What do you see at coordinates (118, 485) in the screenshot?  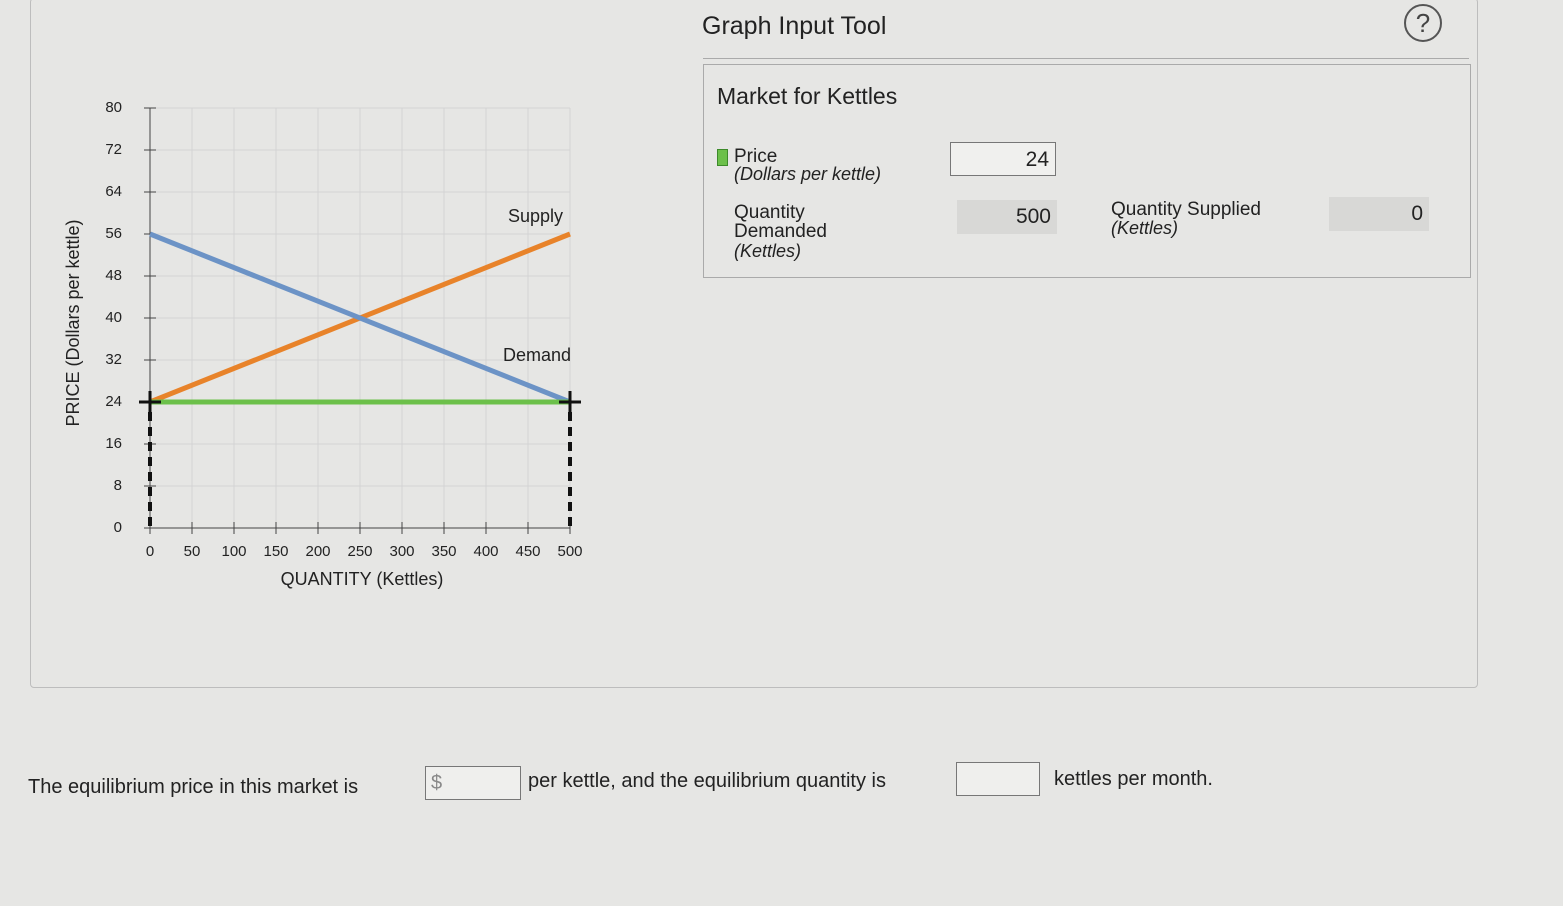 I see `y-tick-label: 8` at bounding box center [118, 485].